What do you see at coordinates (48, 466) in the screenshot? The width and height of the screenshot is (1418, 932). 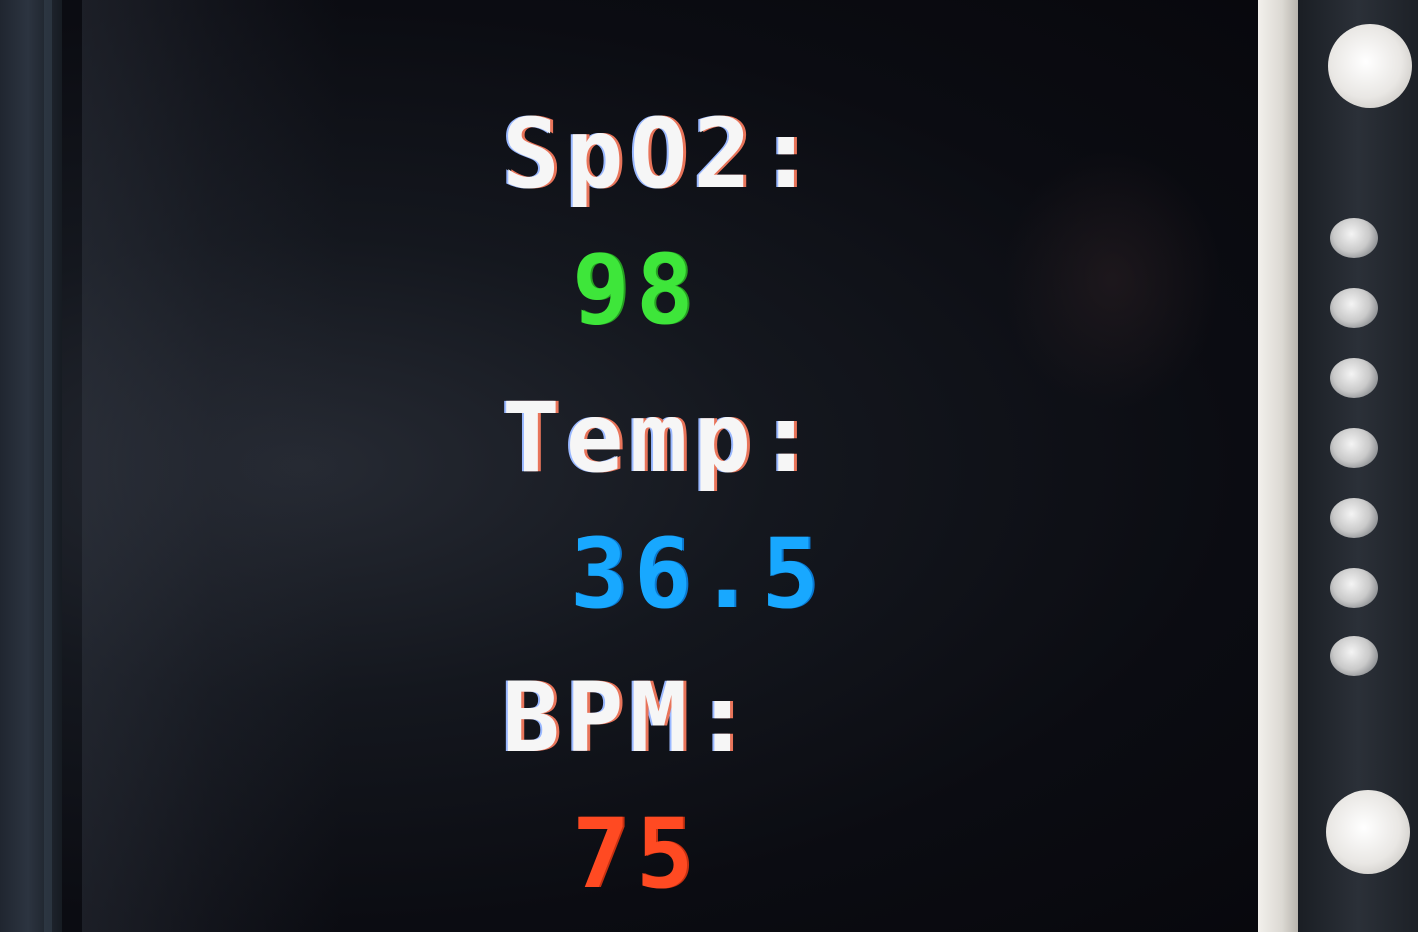 I see `pcb-trace` at bounding box center [48, 466].